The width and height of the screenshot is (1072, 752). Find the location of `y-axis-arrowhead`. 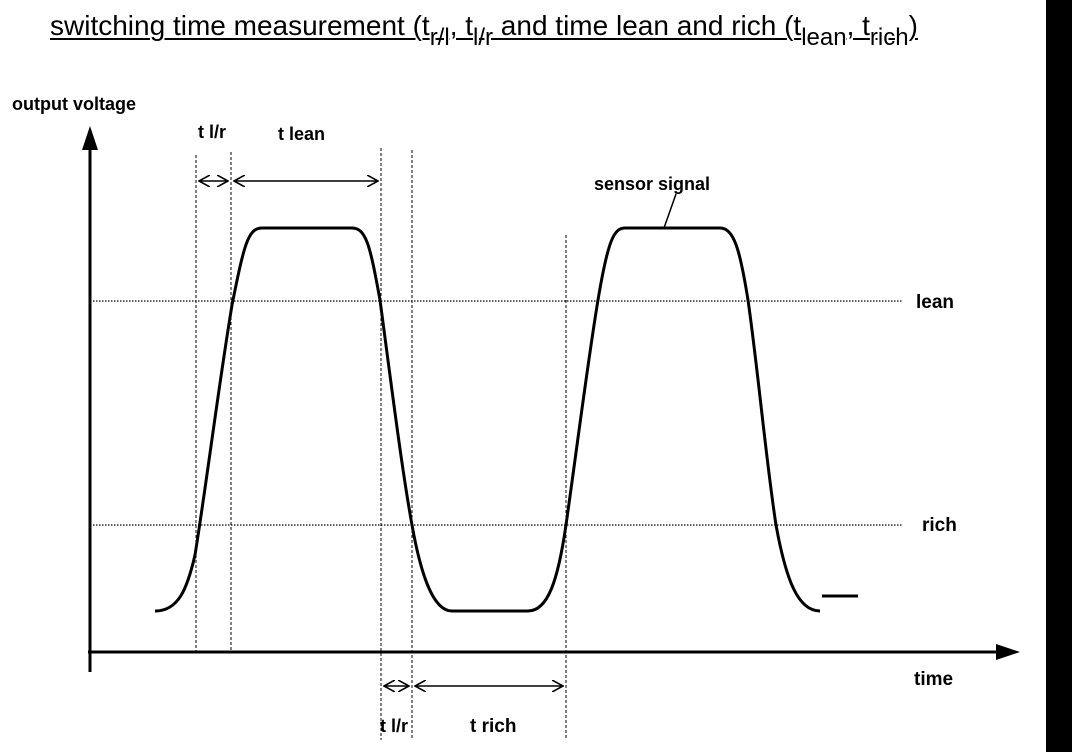

y-axis-arrowhead is located at coordinates (90, 138).